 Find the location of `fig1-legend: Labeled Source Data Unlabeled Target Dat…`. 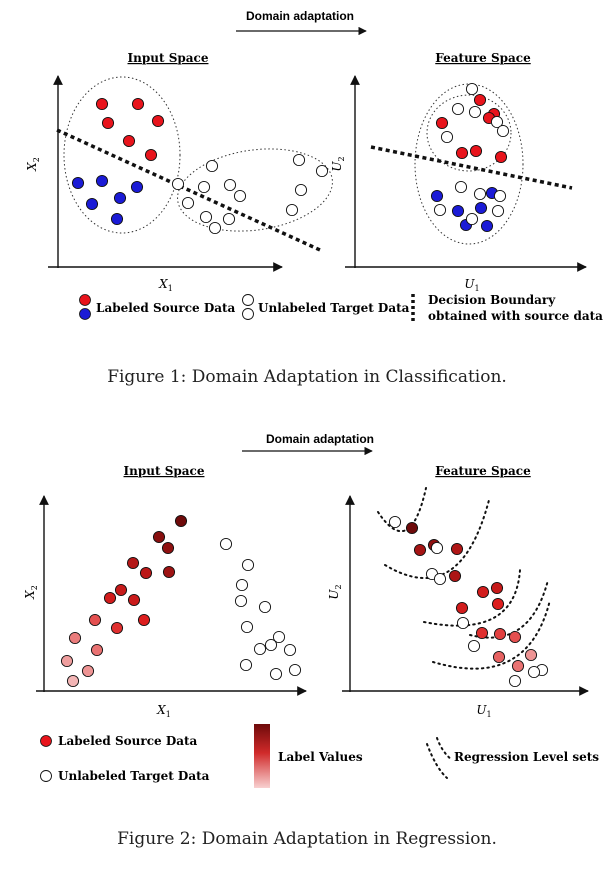

fig1-legend: Labeled Source Data Unlabeled Target Dat… is located at coordinates (341, 308).